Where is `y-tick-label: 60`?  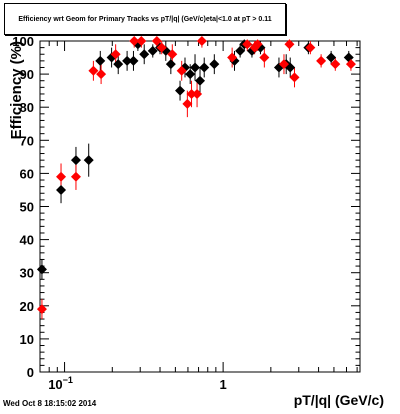
y-tick-label: 60 is located at coordinates (27, 173).